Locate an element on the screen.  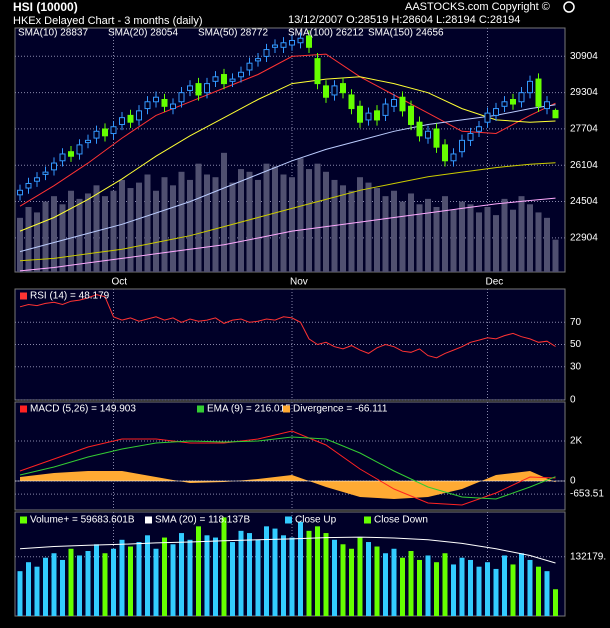
rsi-line is located at coordinates (287, 326).